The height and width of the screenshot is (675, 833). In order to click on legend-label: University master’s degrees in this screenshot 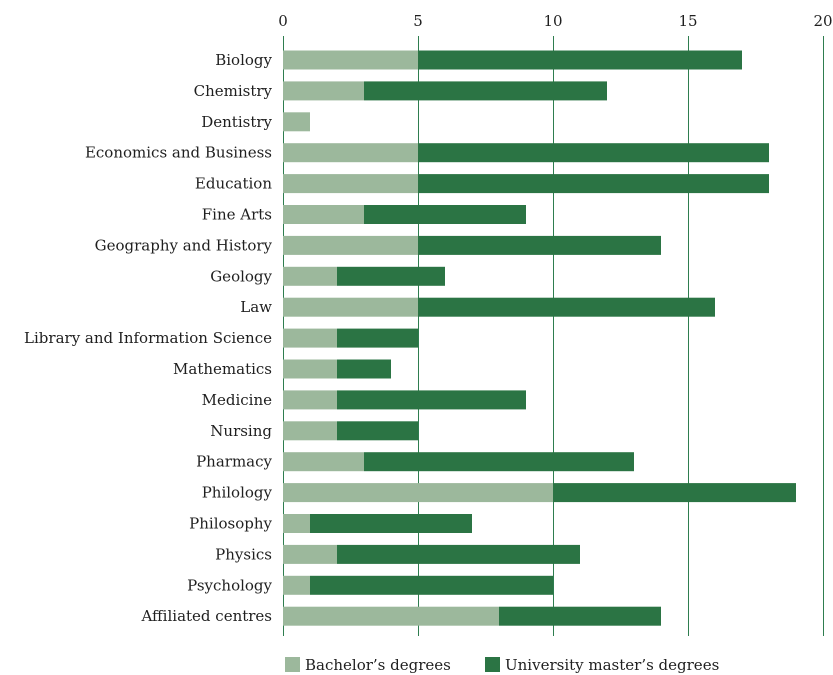, I will do `click(612, 665)`.